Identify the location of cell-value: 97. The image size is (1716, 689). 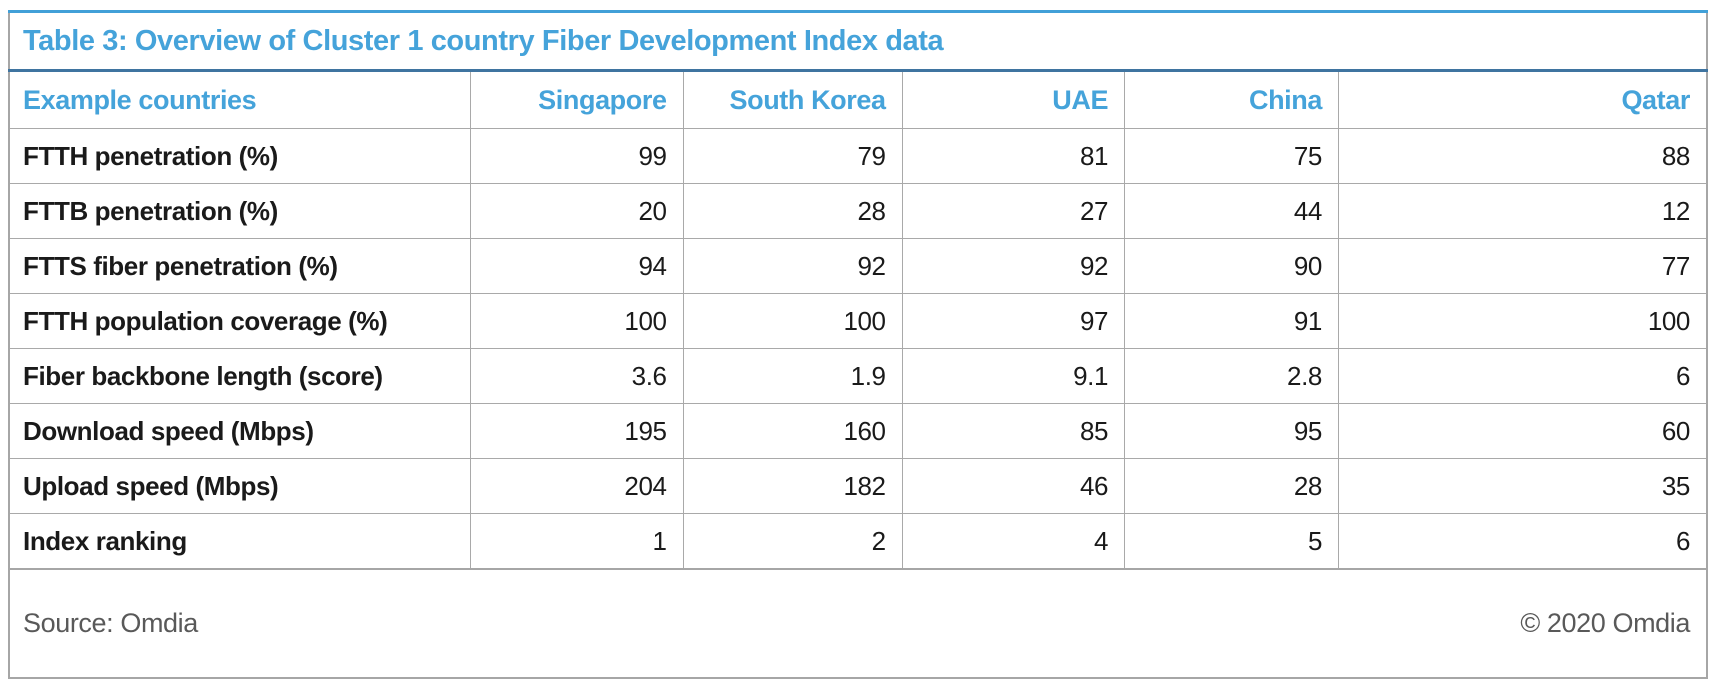
(1013, 321).